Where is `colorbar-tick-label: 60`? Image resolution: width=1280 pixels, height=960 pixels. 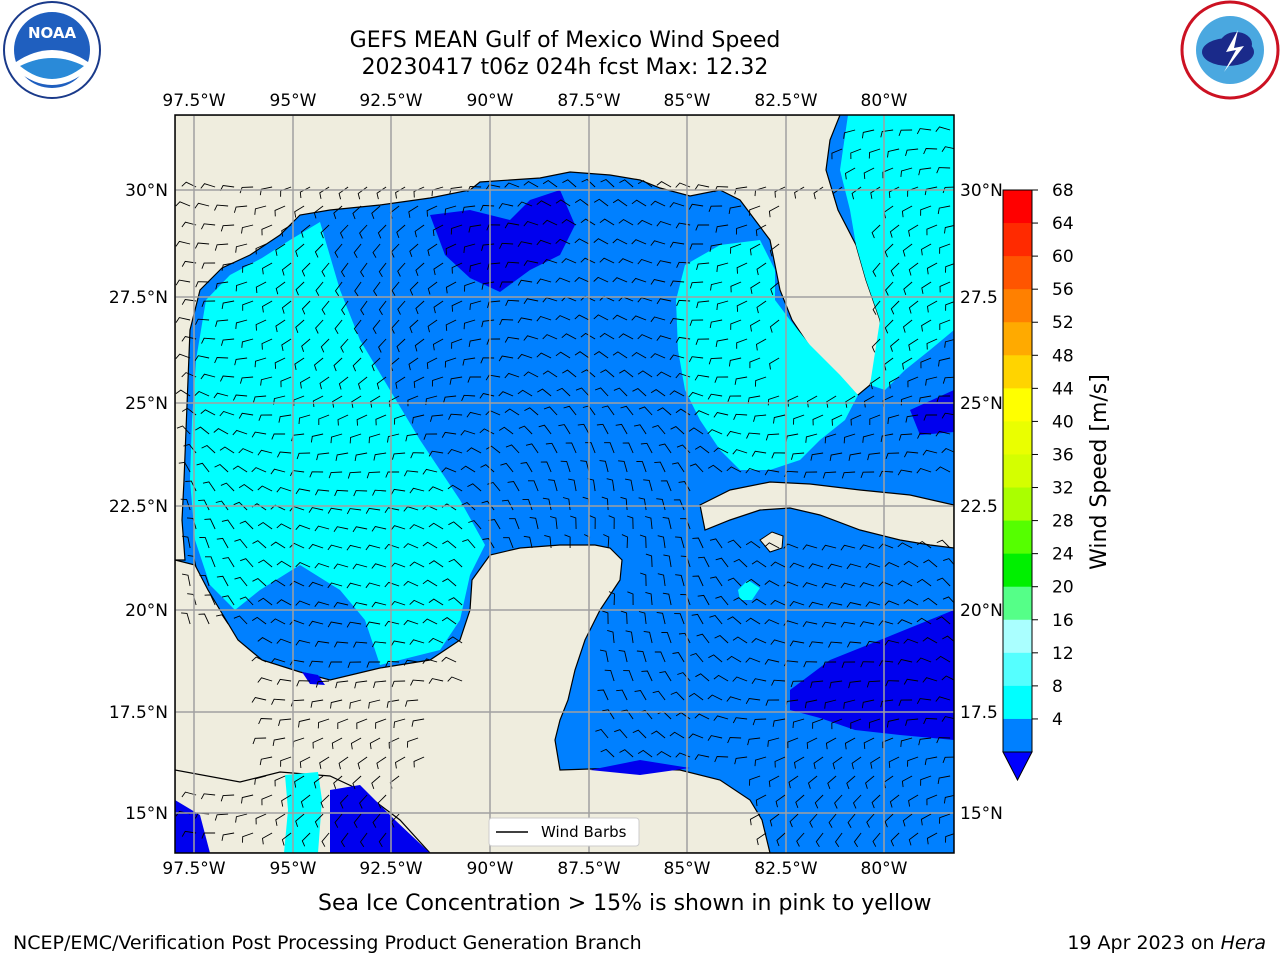
colorbar-tick-label: 60 is located at coordinates (1063, 257).